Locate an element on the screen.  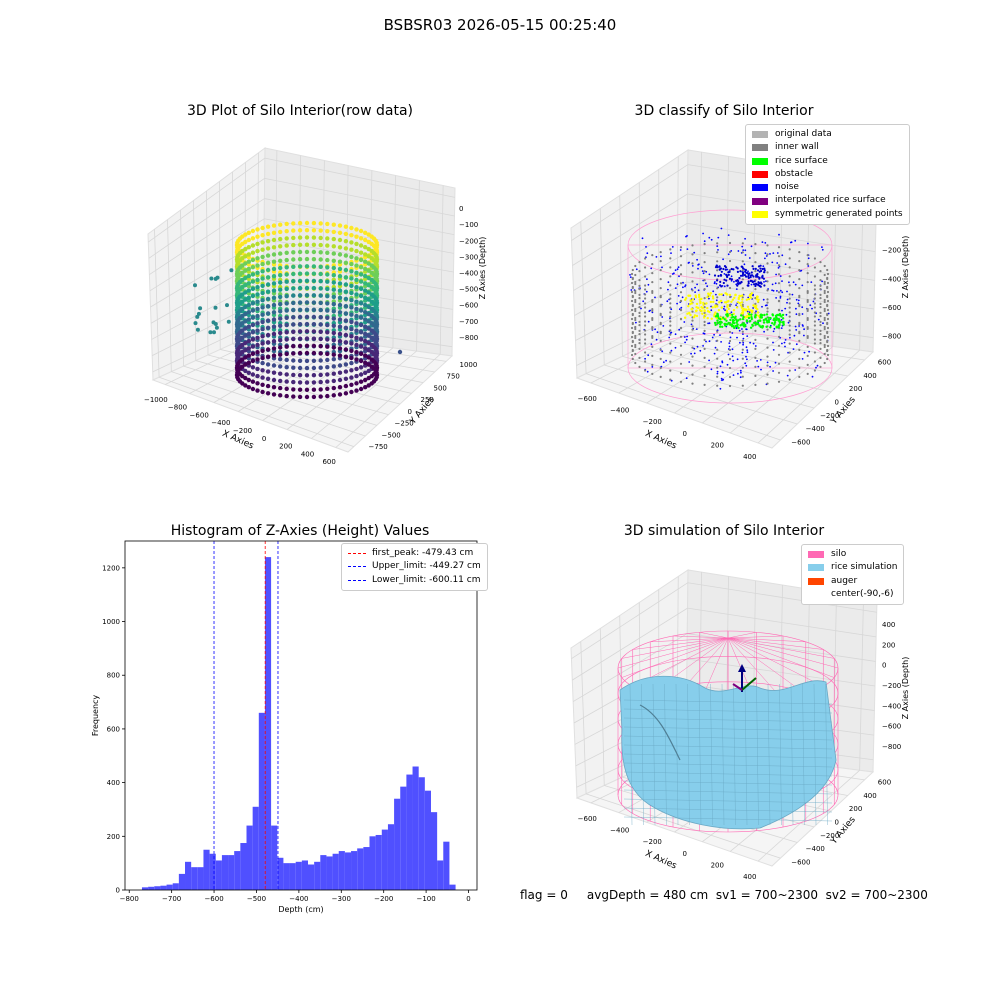
raw-xtick-label: 400 is located at coordinates (307, 454).